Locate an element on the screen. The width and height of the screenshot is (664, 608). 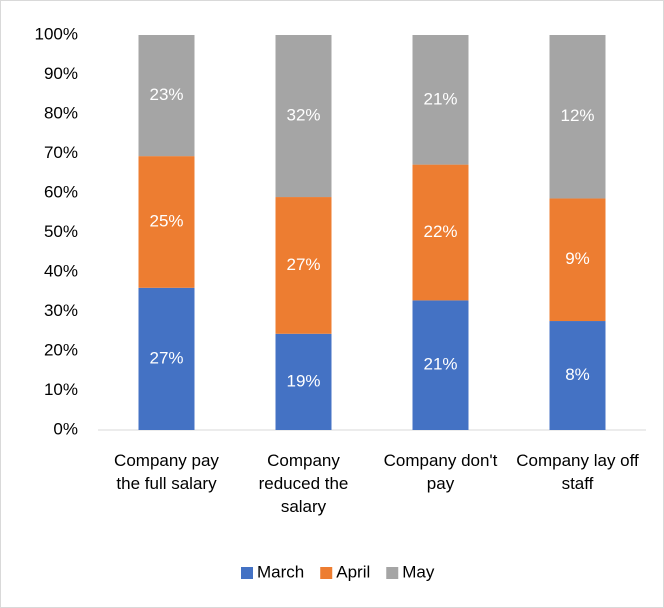
x-tick-label: Company lay off staff is located at coordinates (577, 472).